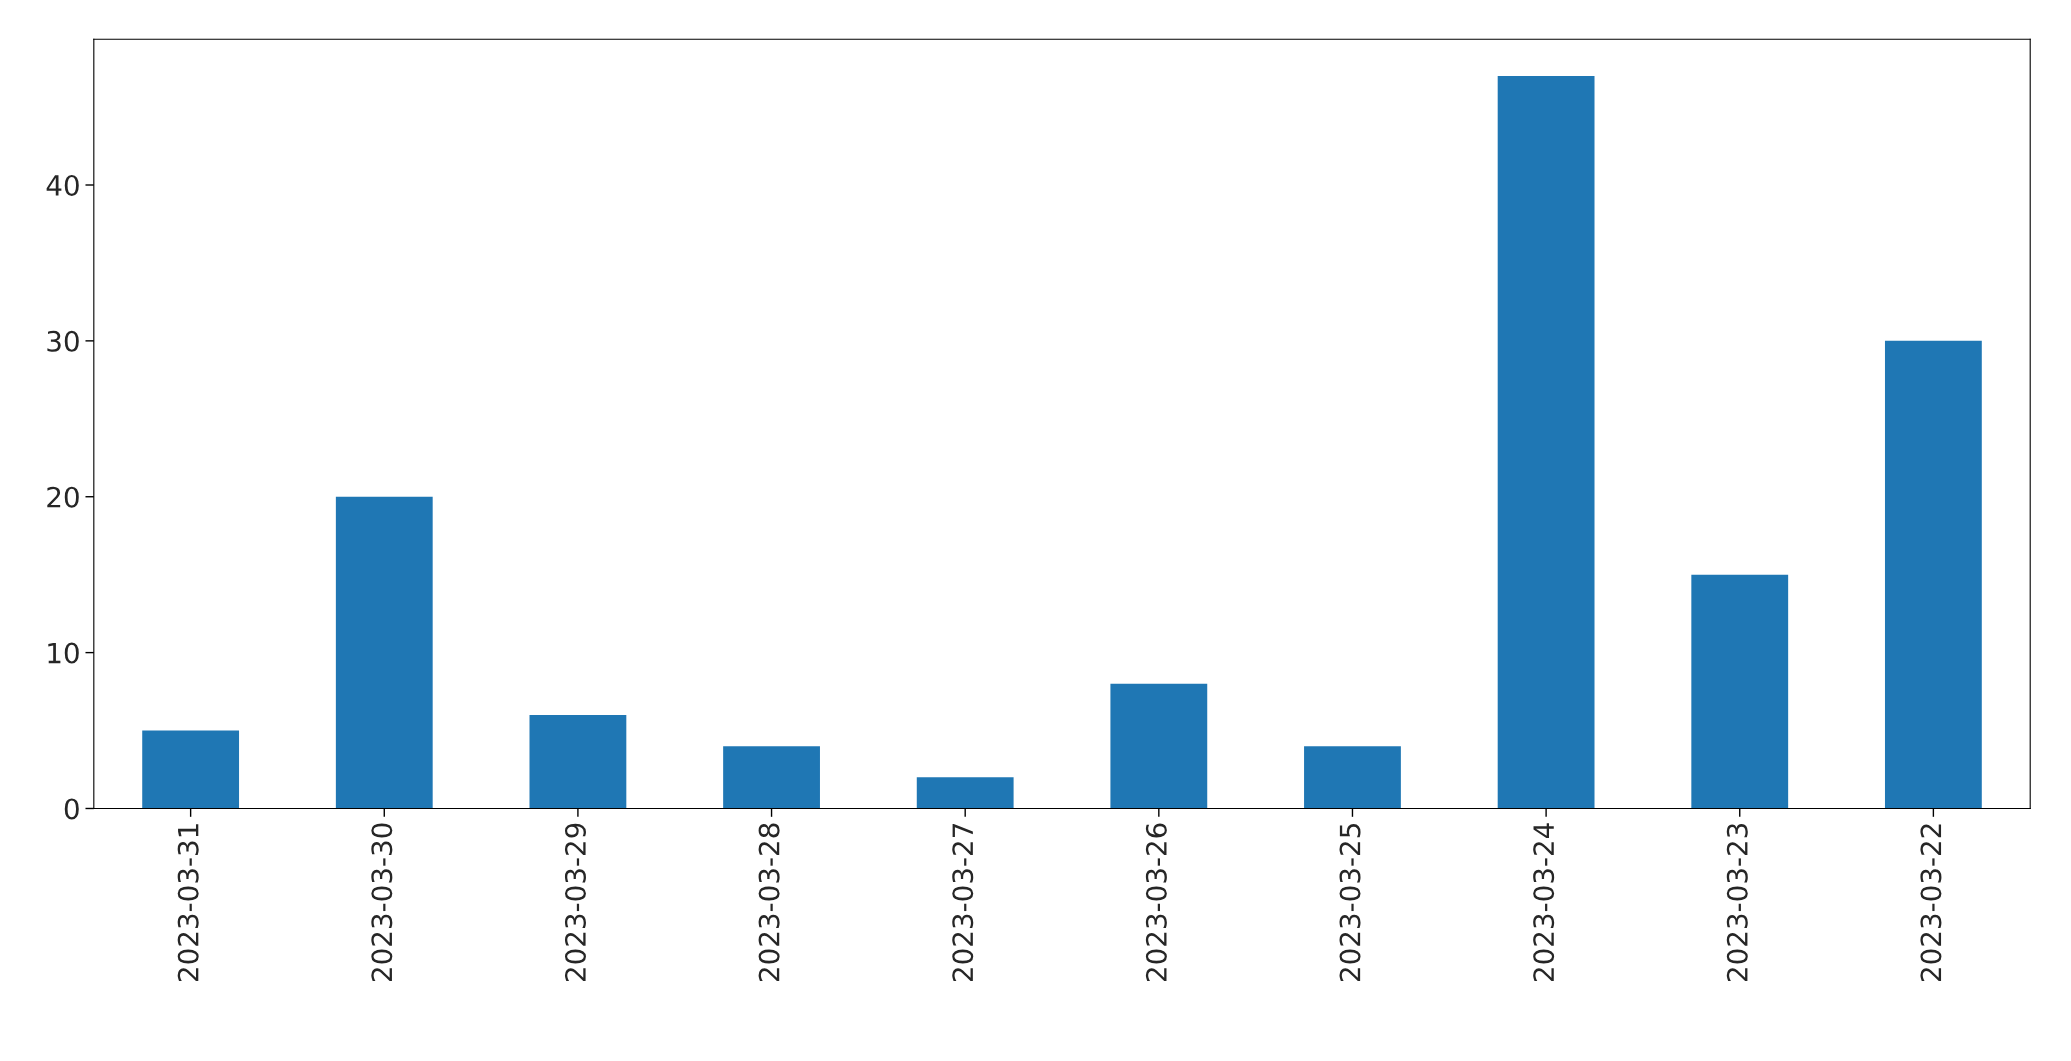 Image resolution: width=2071 pixels, height=1061 pixels. What do you see at coordinates (62, 185) in the screenshot?
I see `y-tick-label: 40` at bounding box center [62, 185].